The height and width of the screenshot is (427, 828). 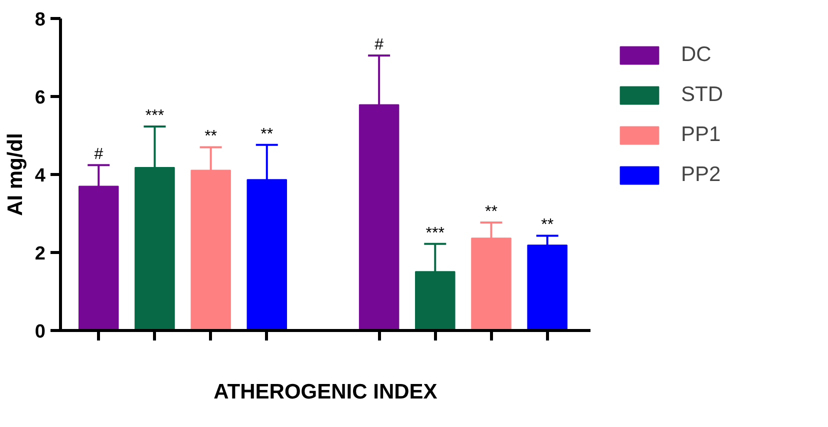 I want to click on y-axis-title: AI mg/dl, so click(x=15, y=174).